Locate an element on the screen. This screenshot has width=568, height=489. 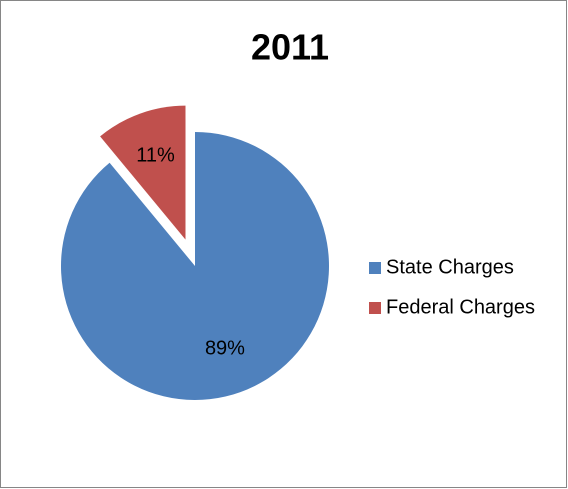
legend-label: Federal Charges is located at coordinates (460, 307).